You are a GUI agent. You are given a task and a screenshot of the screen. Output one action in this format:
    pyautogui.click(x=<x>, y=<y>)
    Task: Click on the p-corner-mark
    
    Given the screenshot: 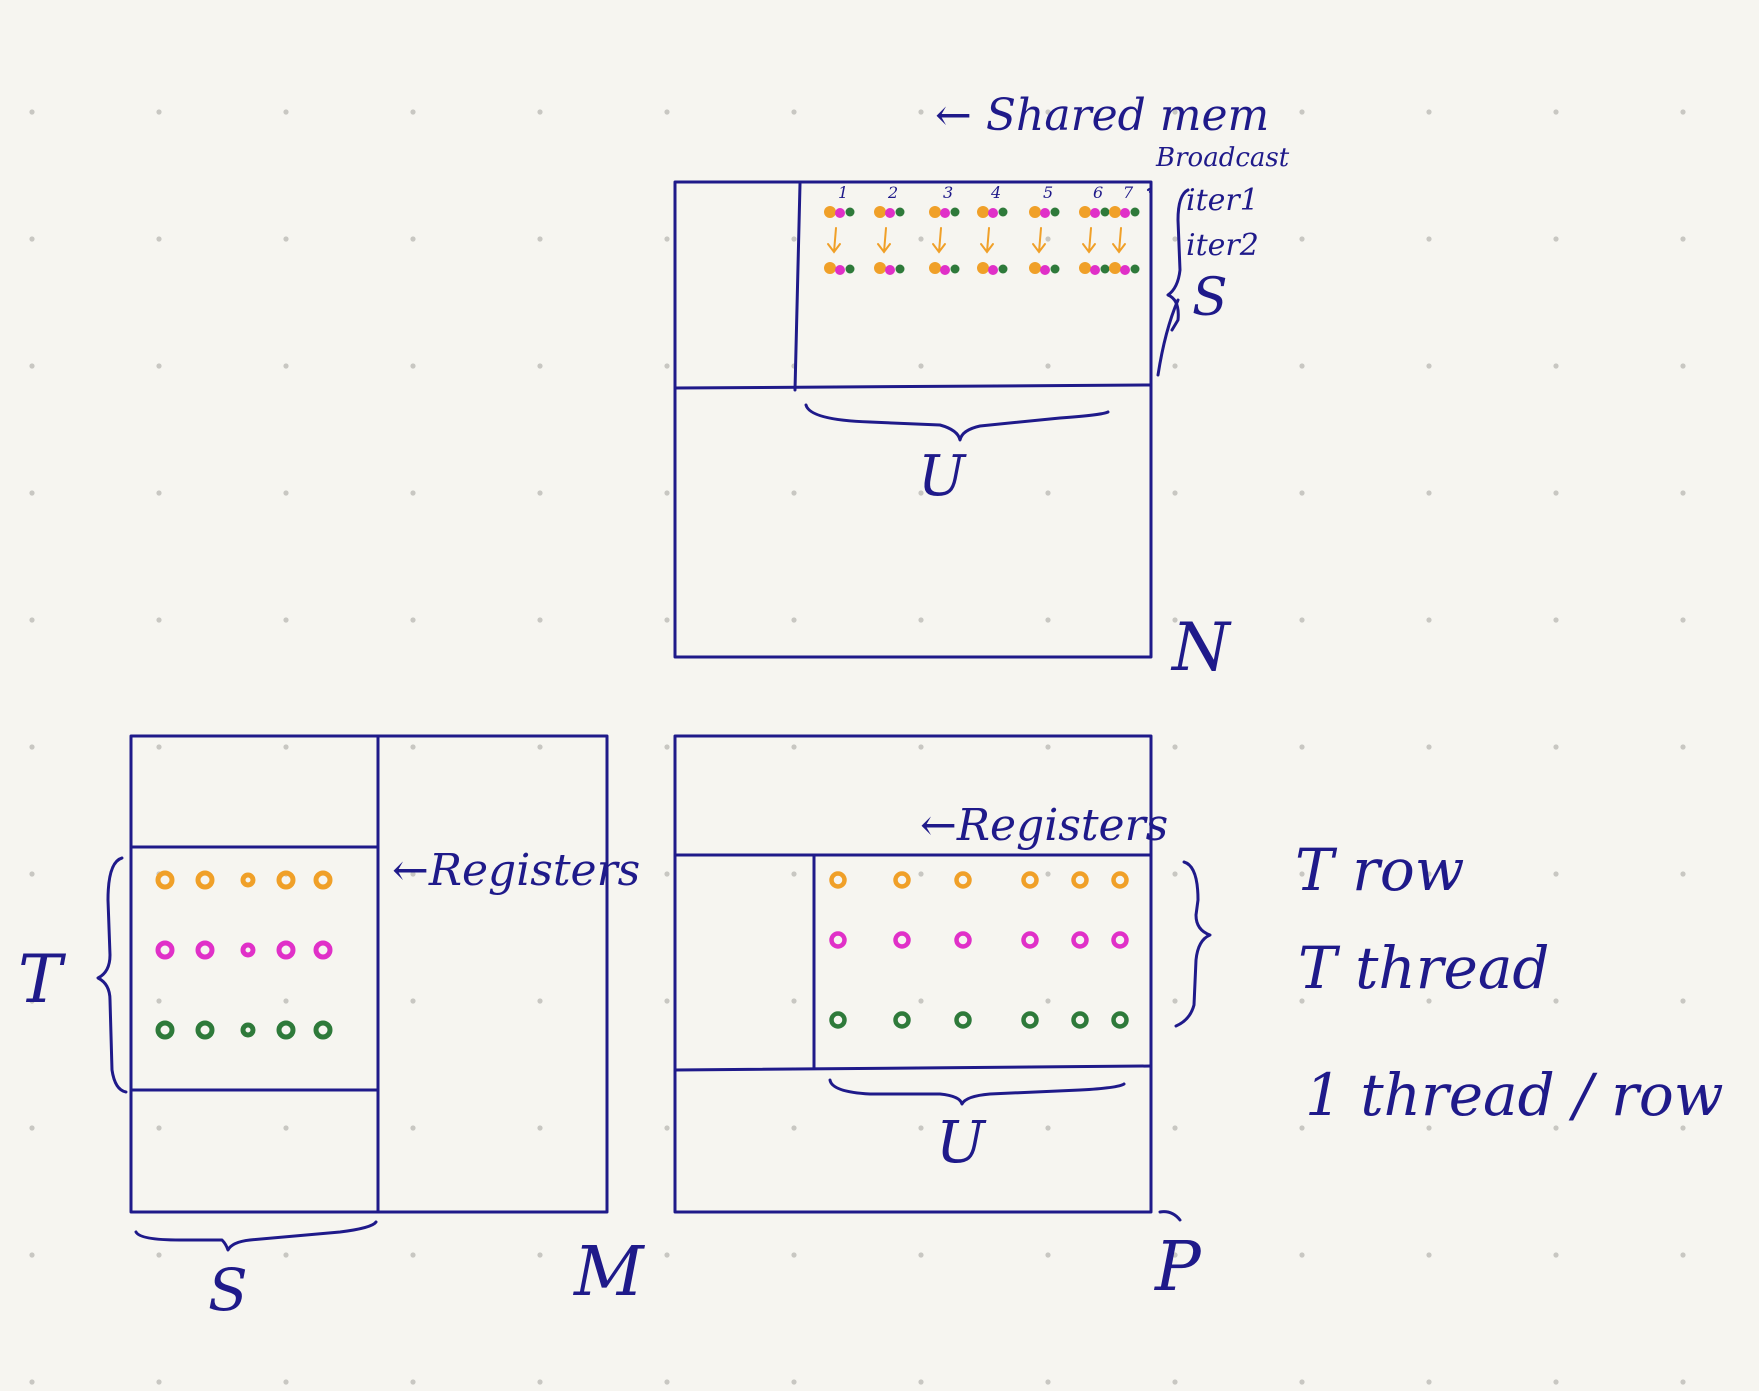 What is the action you would take?
    pyautogui.click(x=1170, y=1216)
    